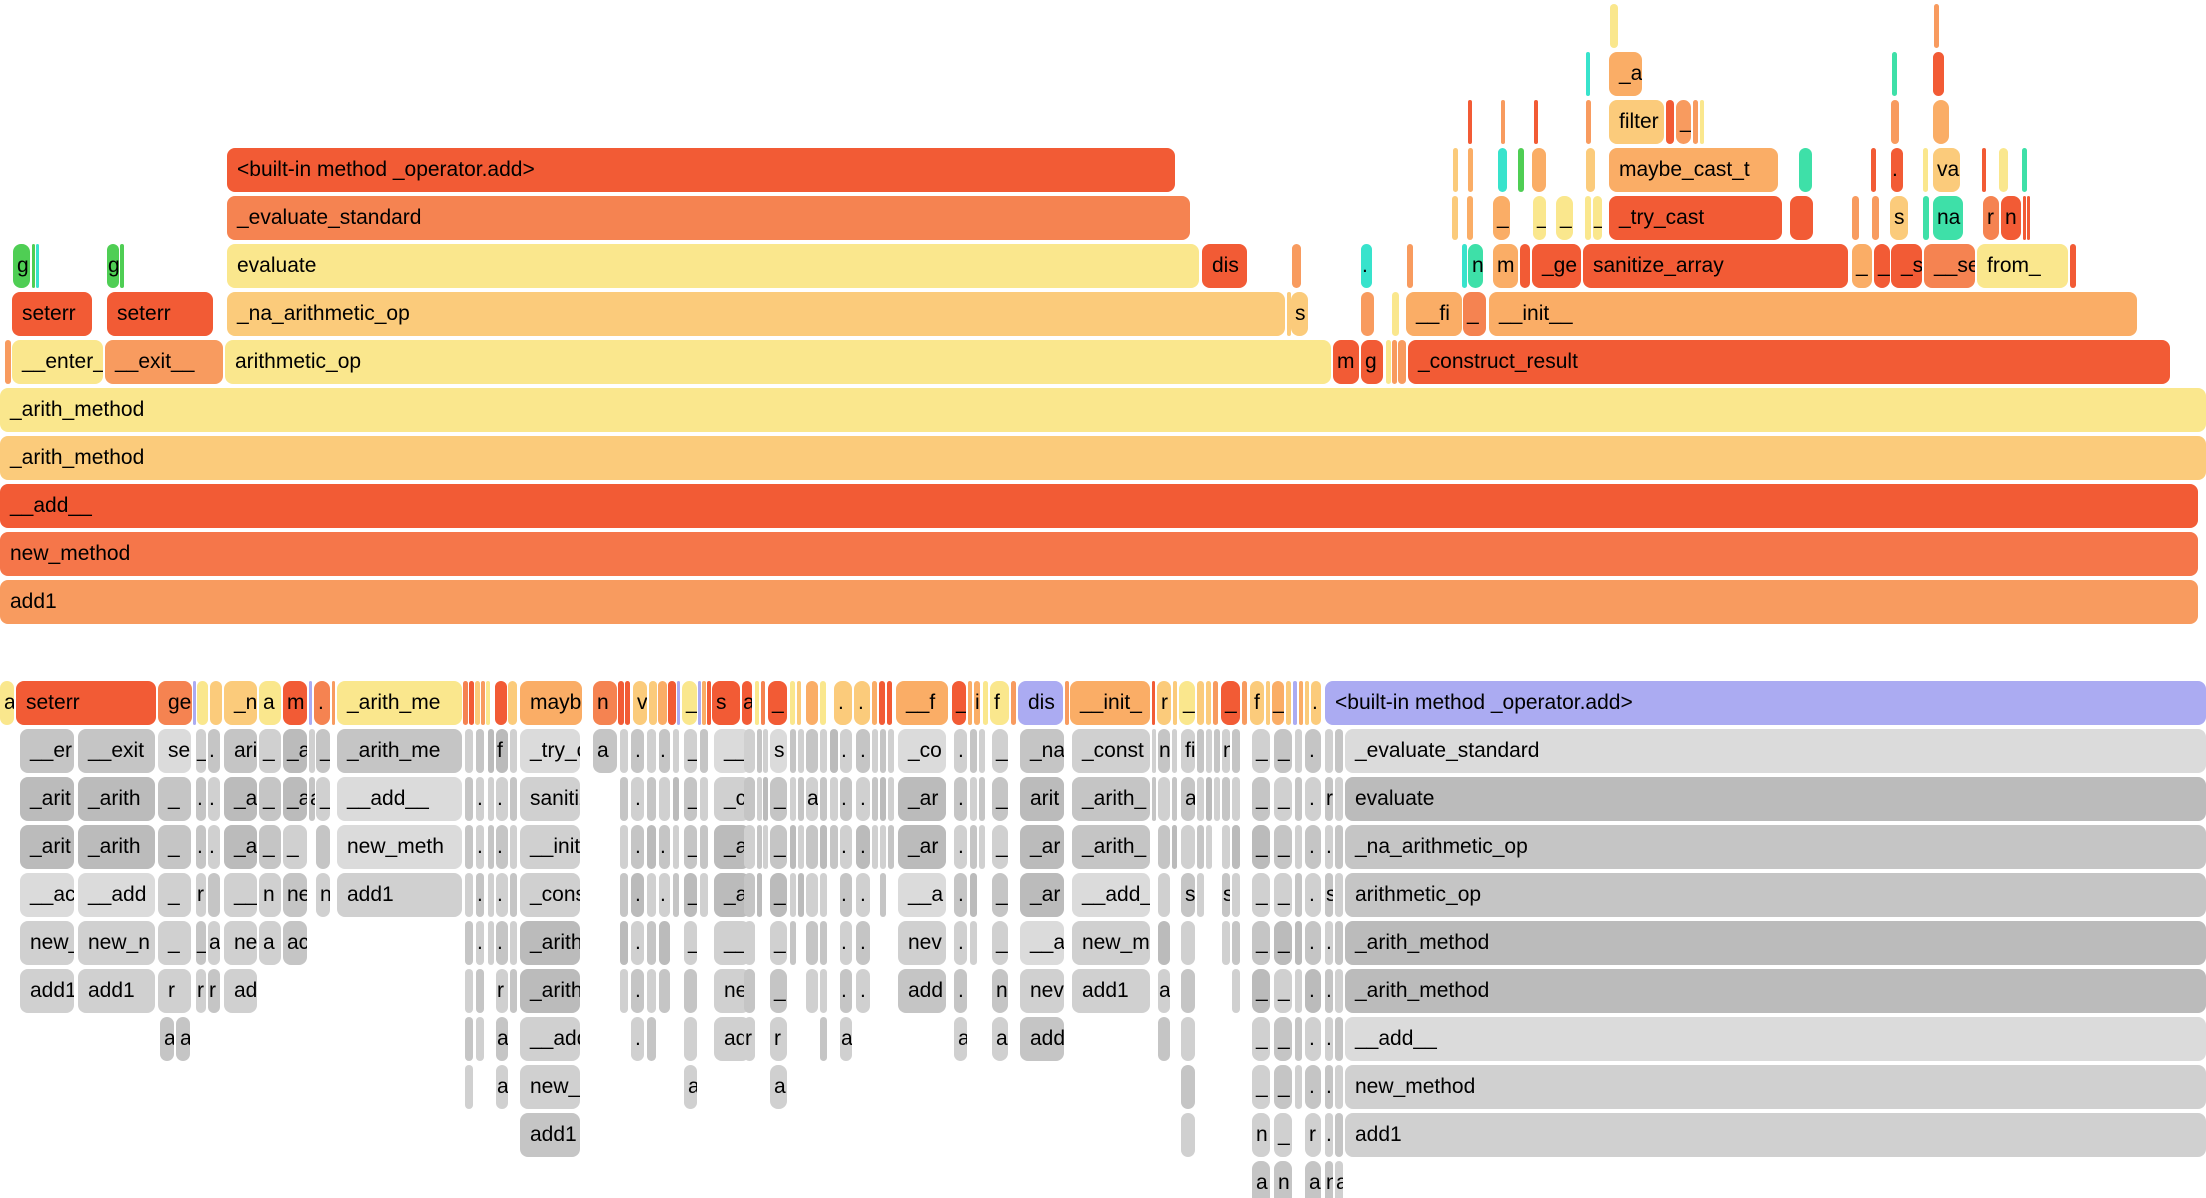 The height and width of the screenshot is (1198, 2206). Describe the element at coordinates (1346, 362) in the screenshot. I see `frame-m: m` at that location.